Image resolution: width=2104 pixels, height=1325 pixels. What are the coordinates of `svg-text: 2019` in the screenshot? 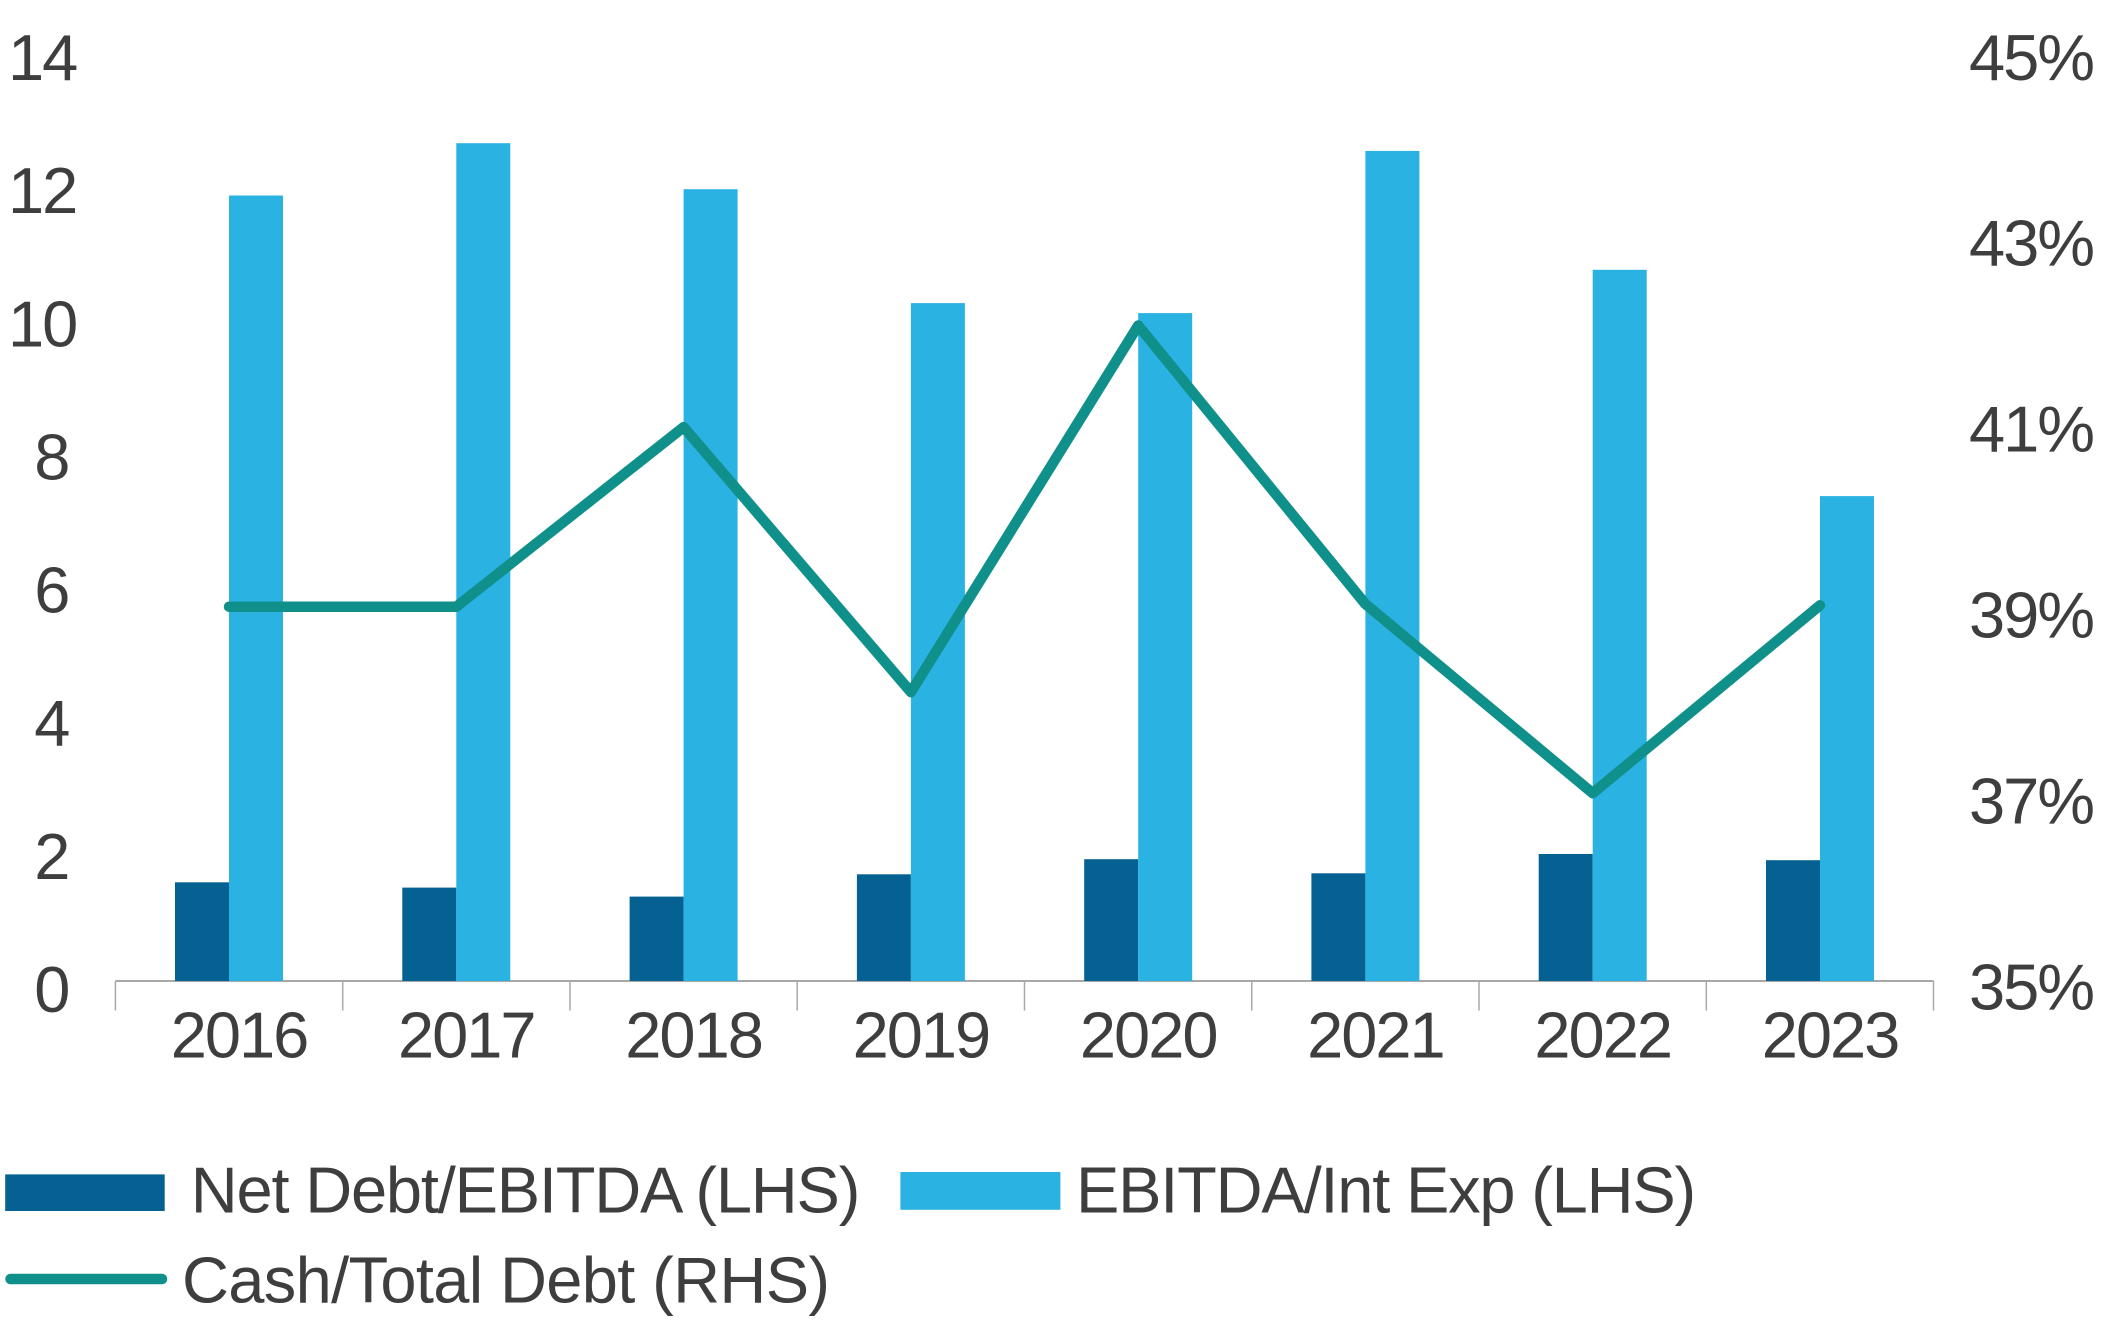 It's located at (921, 1035).